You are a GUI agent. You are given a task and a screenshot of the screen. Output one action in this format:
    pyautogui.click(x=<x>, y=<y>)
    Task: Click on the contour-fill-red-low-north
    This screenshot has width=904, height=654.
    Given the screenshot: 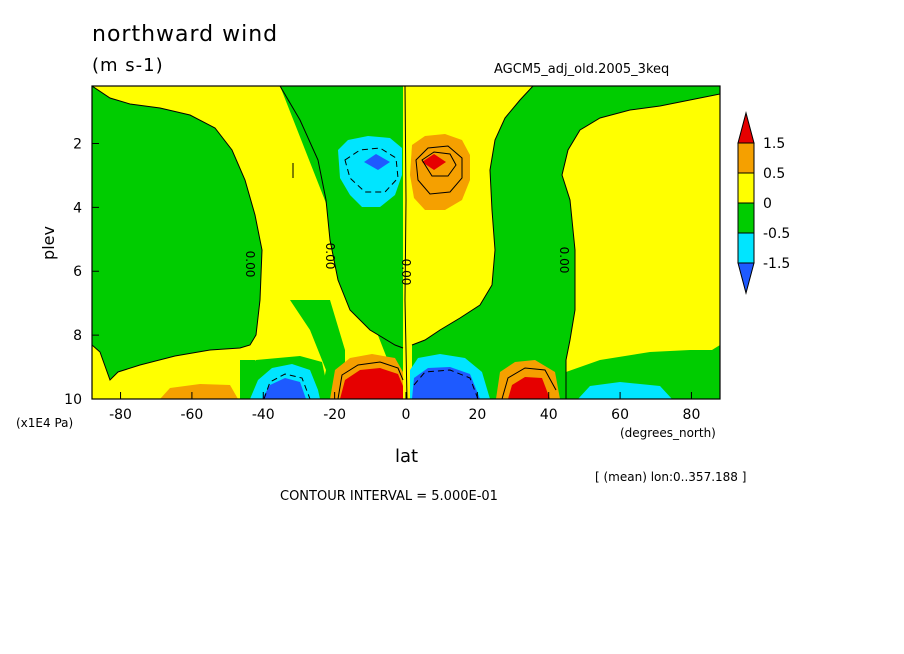 What is the action you would take?
    pyautogui.click(x=529, y=388)
    